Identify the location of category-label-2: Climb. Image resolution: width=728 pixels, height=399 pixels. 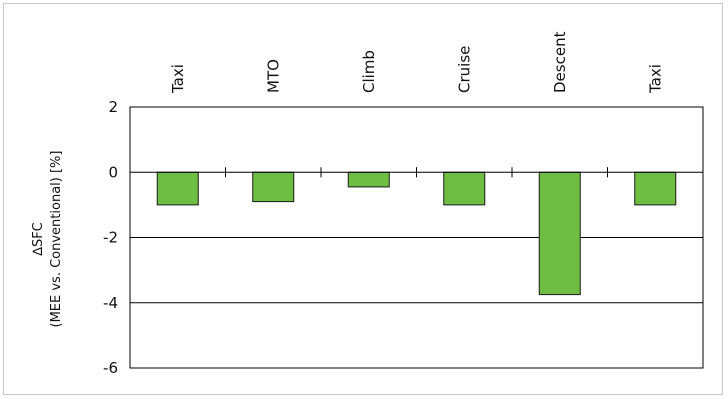
(369, 71).